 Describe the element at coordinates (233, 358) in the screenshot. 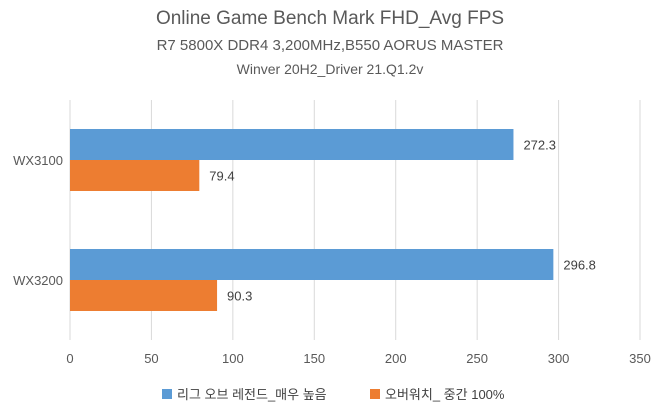

I see `x-tick-label: 100` at that location.